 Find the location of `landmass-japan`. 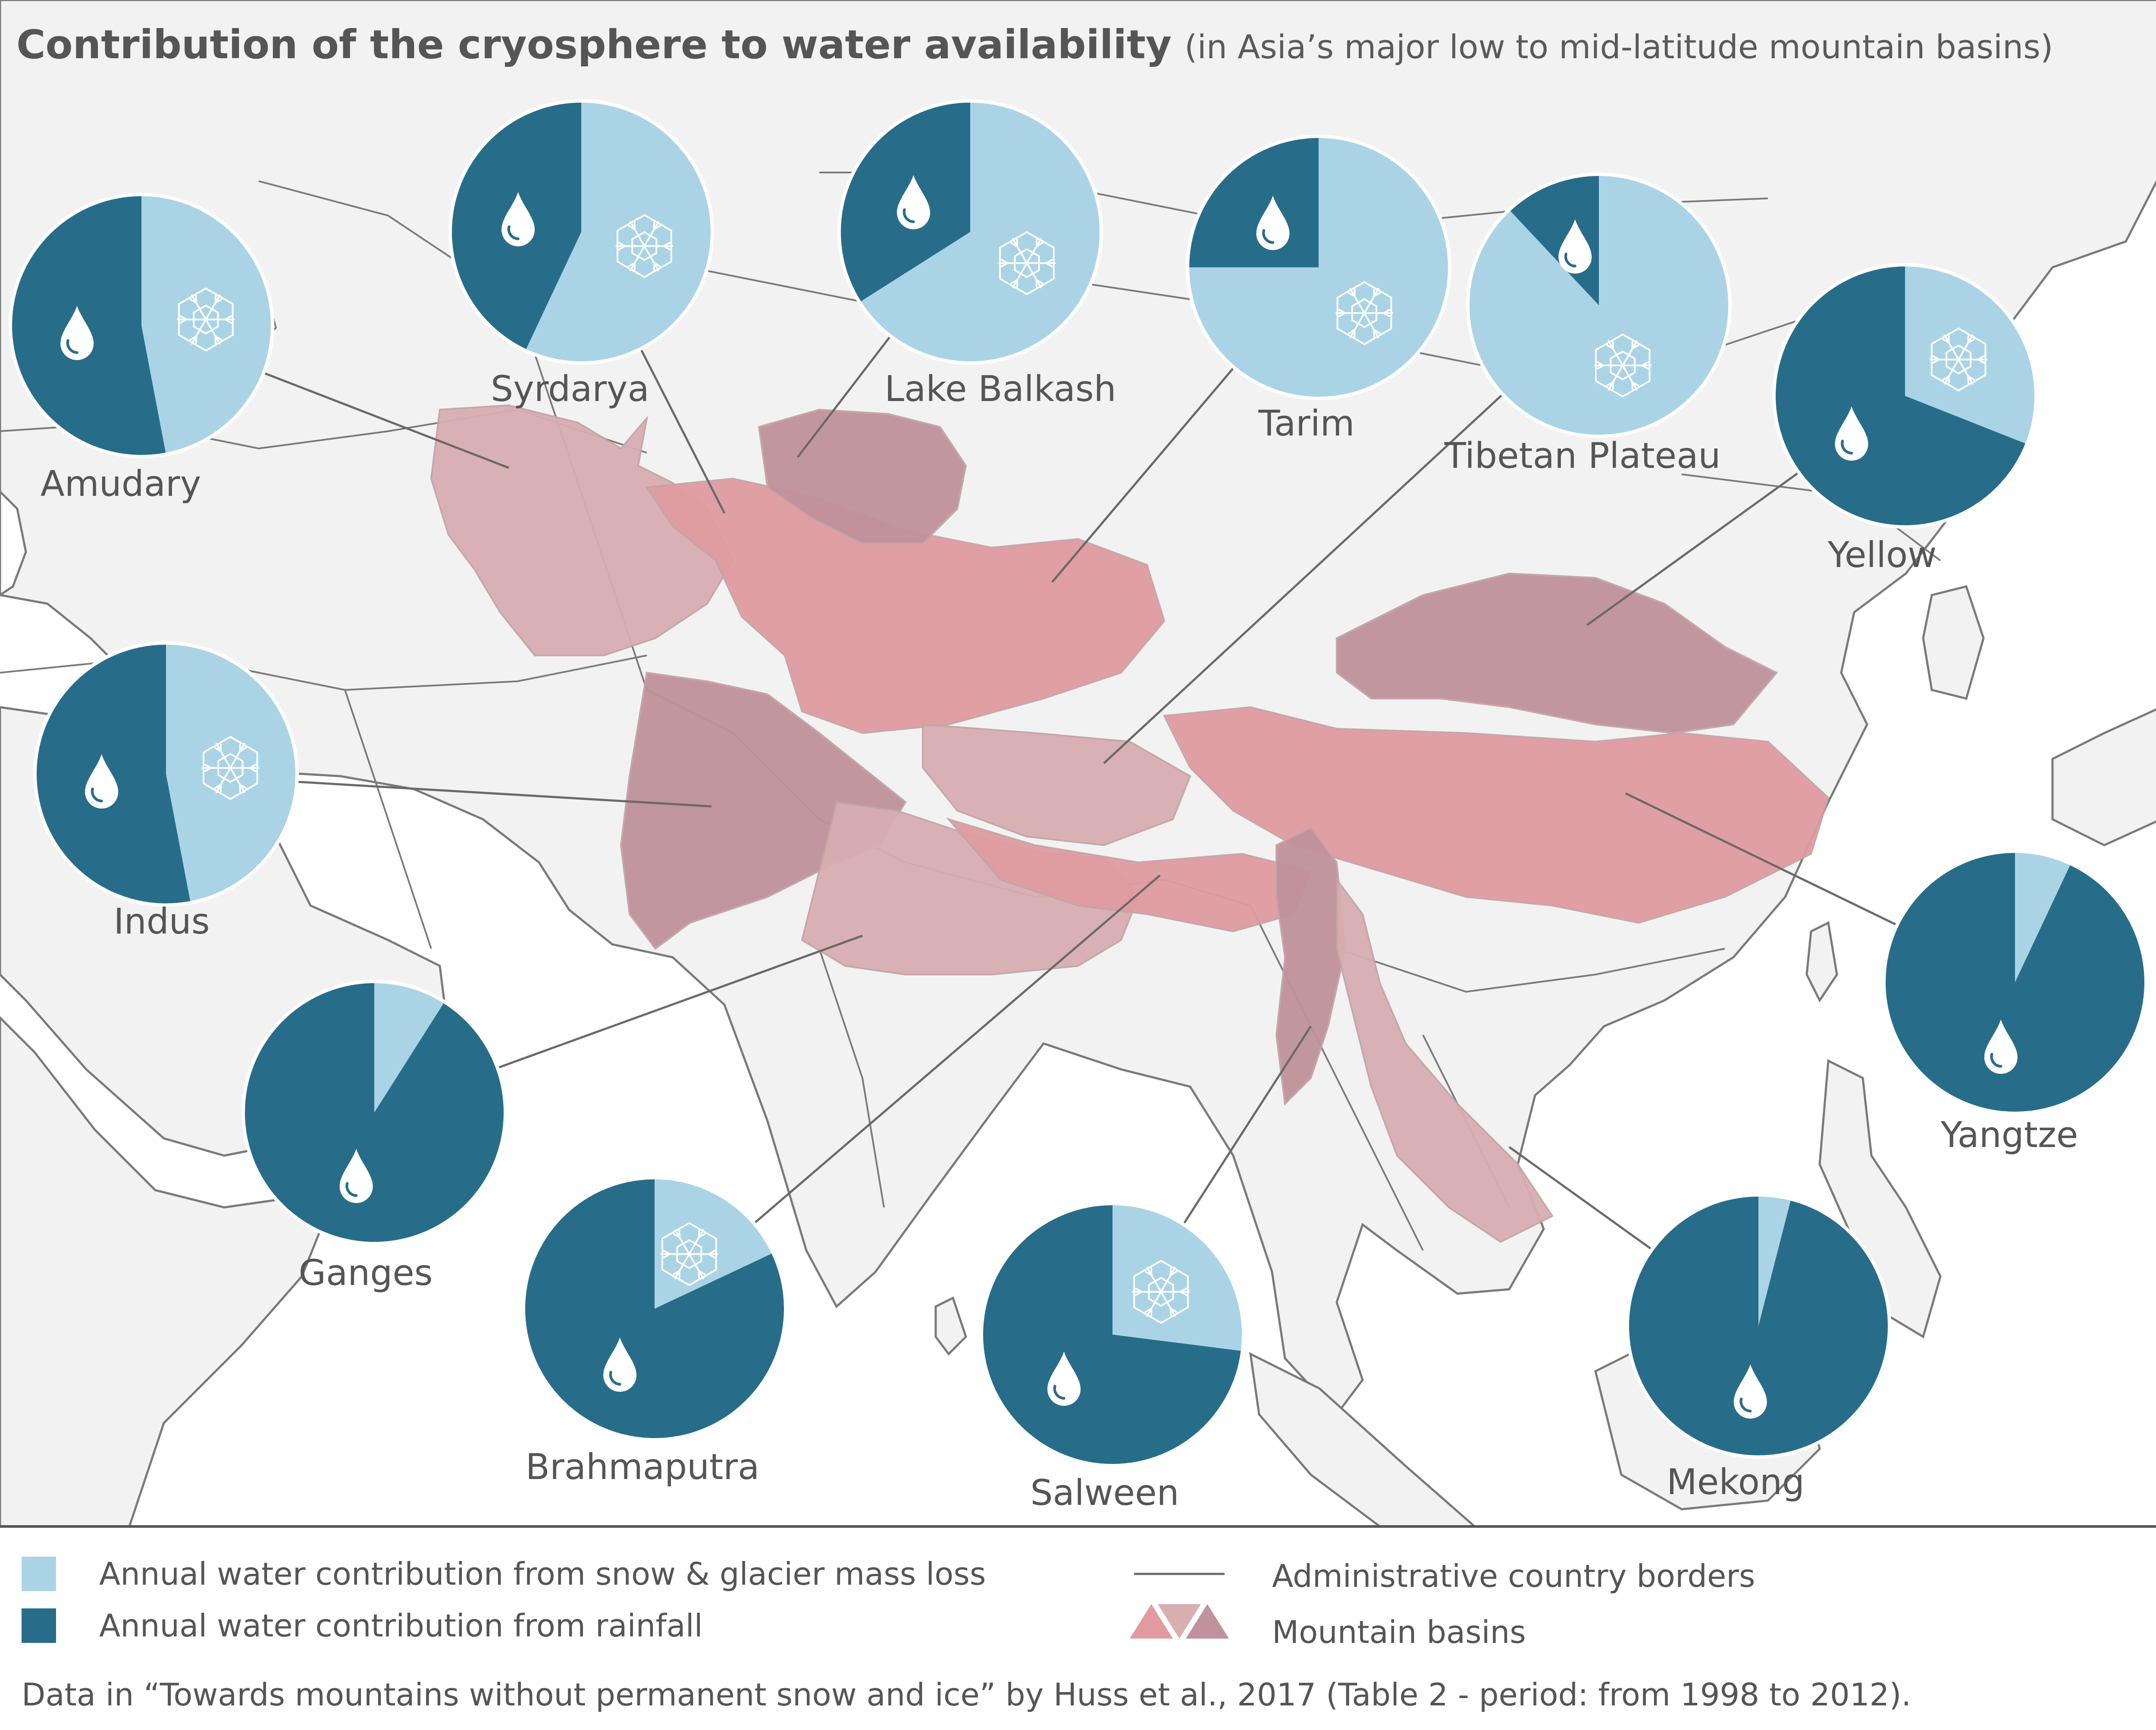

landmass-japan is located at coordinates (2103, 777).